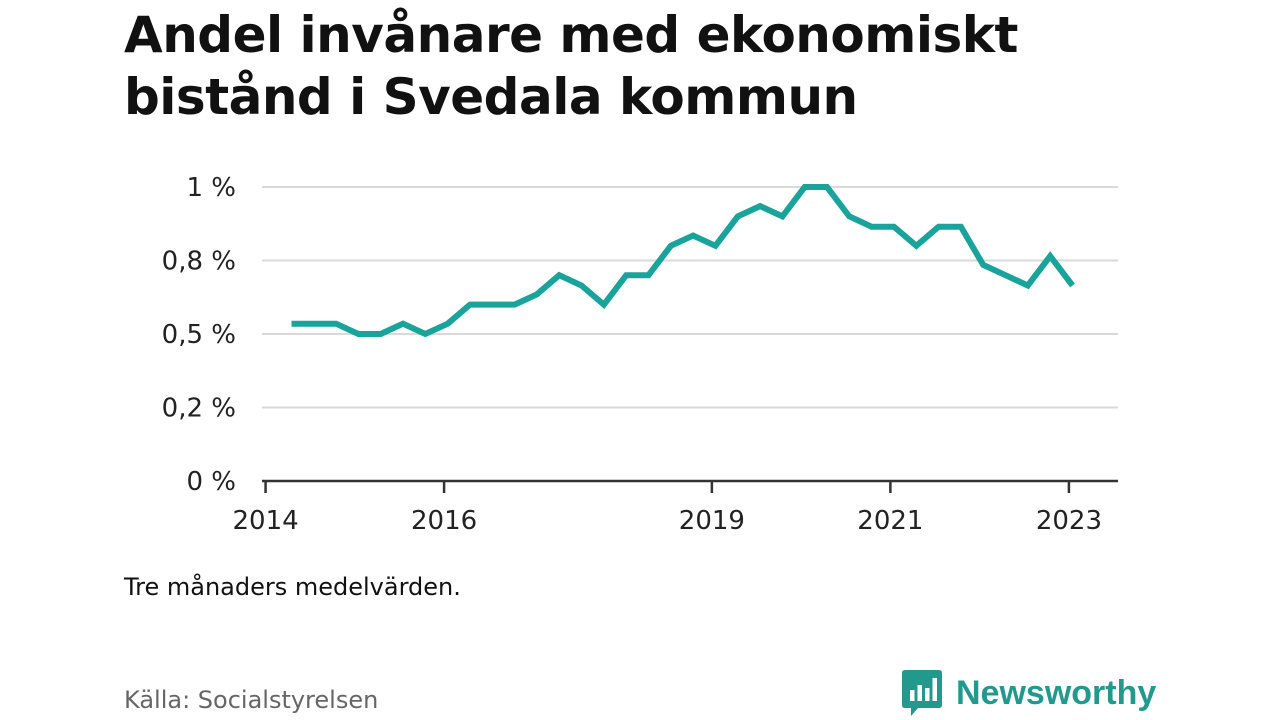 The height and width of the screenshot is (720, 1280). What do you see at coordinates (1056, 692) in the screenshot?
I see `brand-name: Newsworthy` at bounding box center [1056, 692].